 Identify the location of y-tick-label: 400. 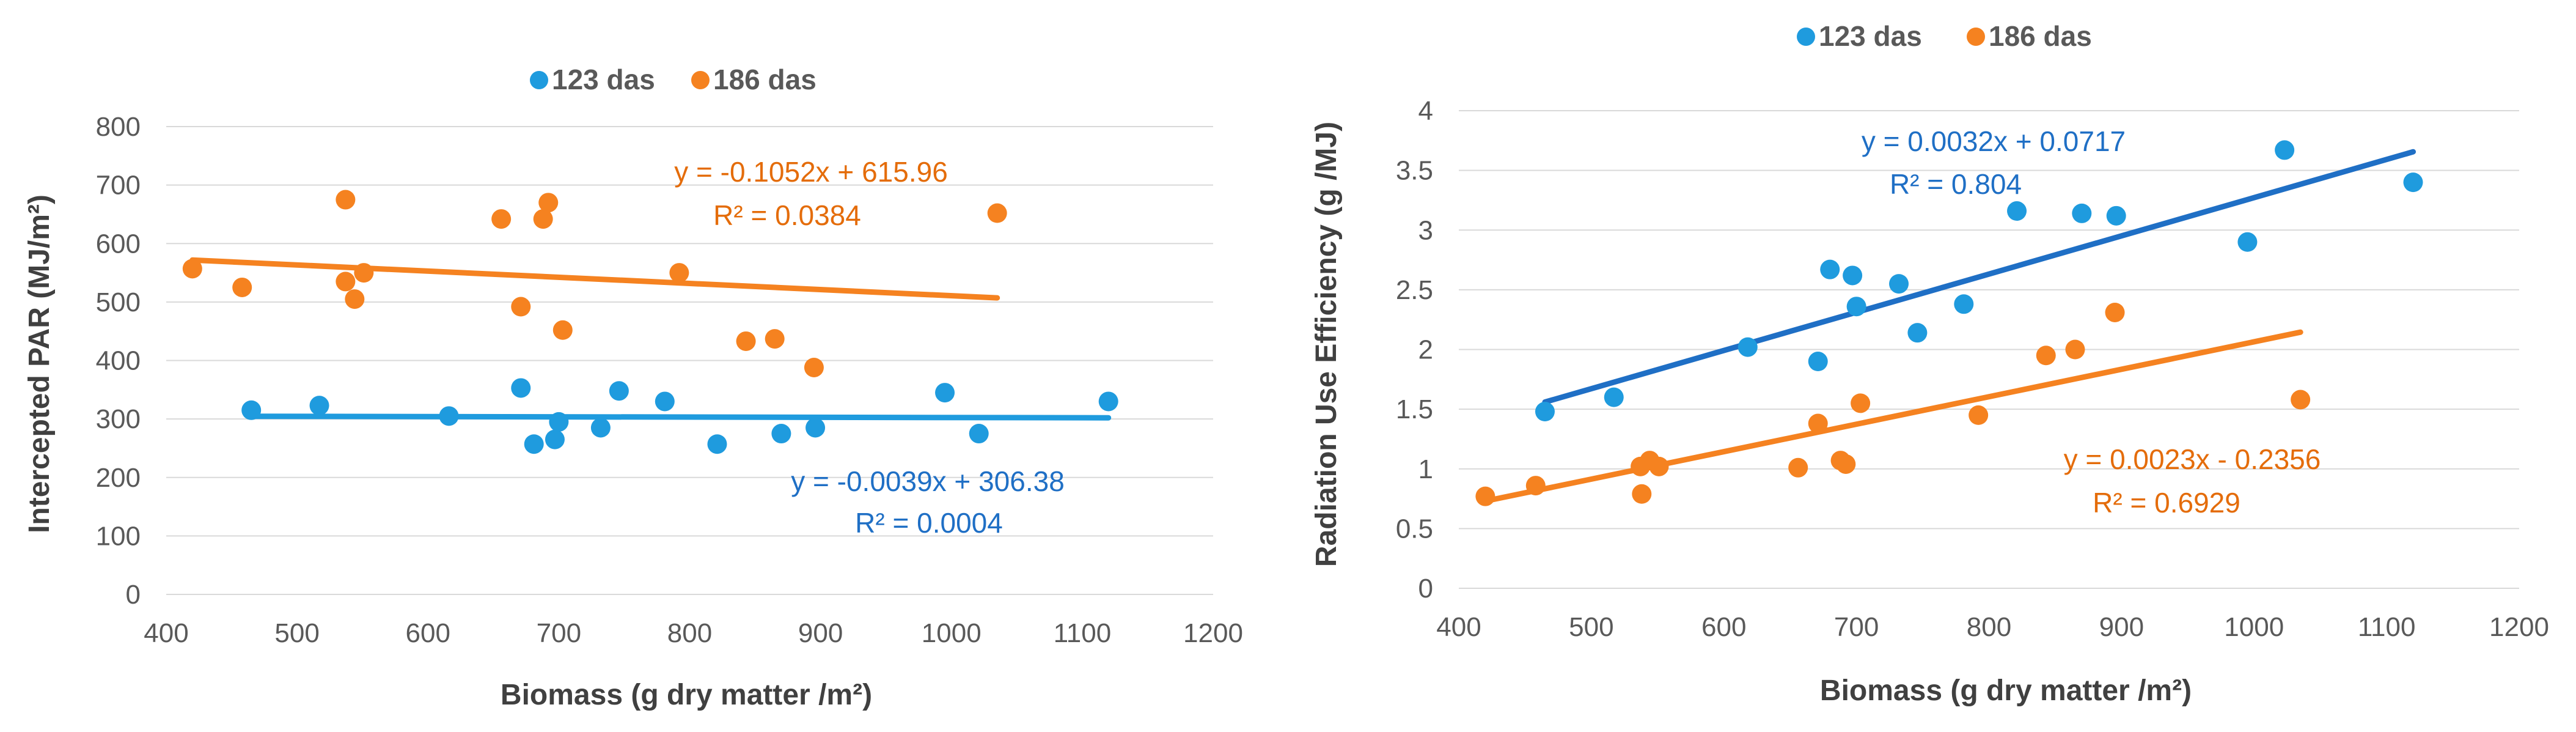
(118, 361).